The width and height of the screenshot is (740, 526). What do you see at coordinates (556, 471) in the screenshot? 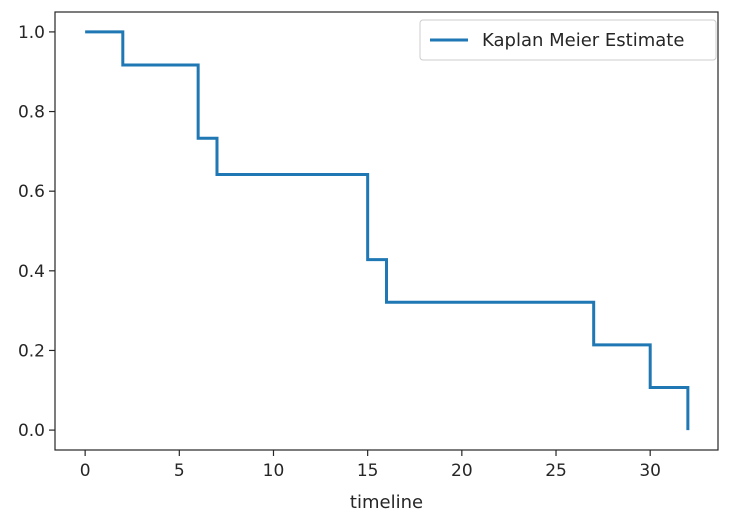
I see `x-tick-label: 25` at bounding box center [556, 471].